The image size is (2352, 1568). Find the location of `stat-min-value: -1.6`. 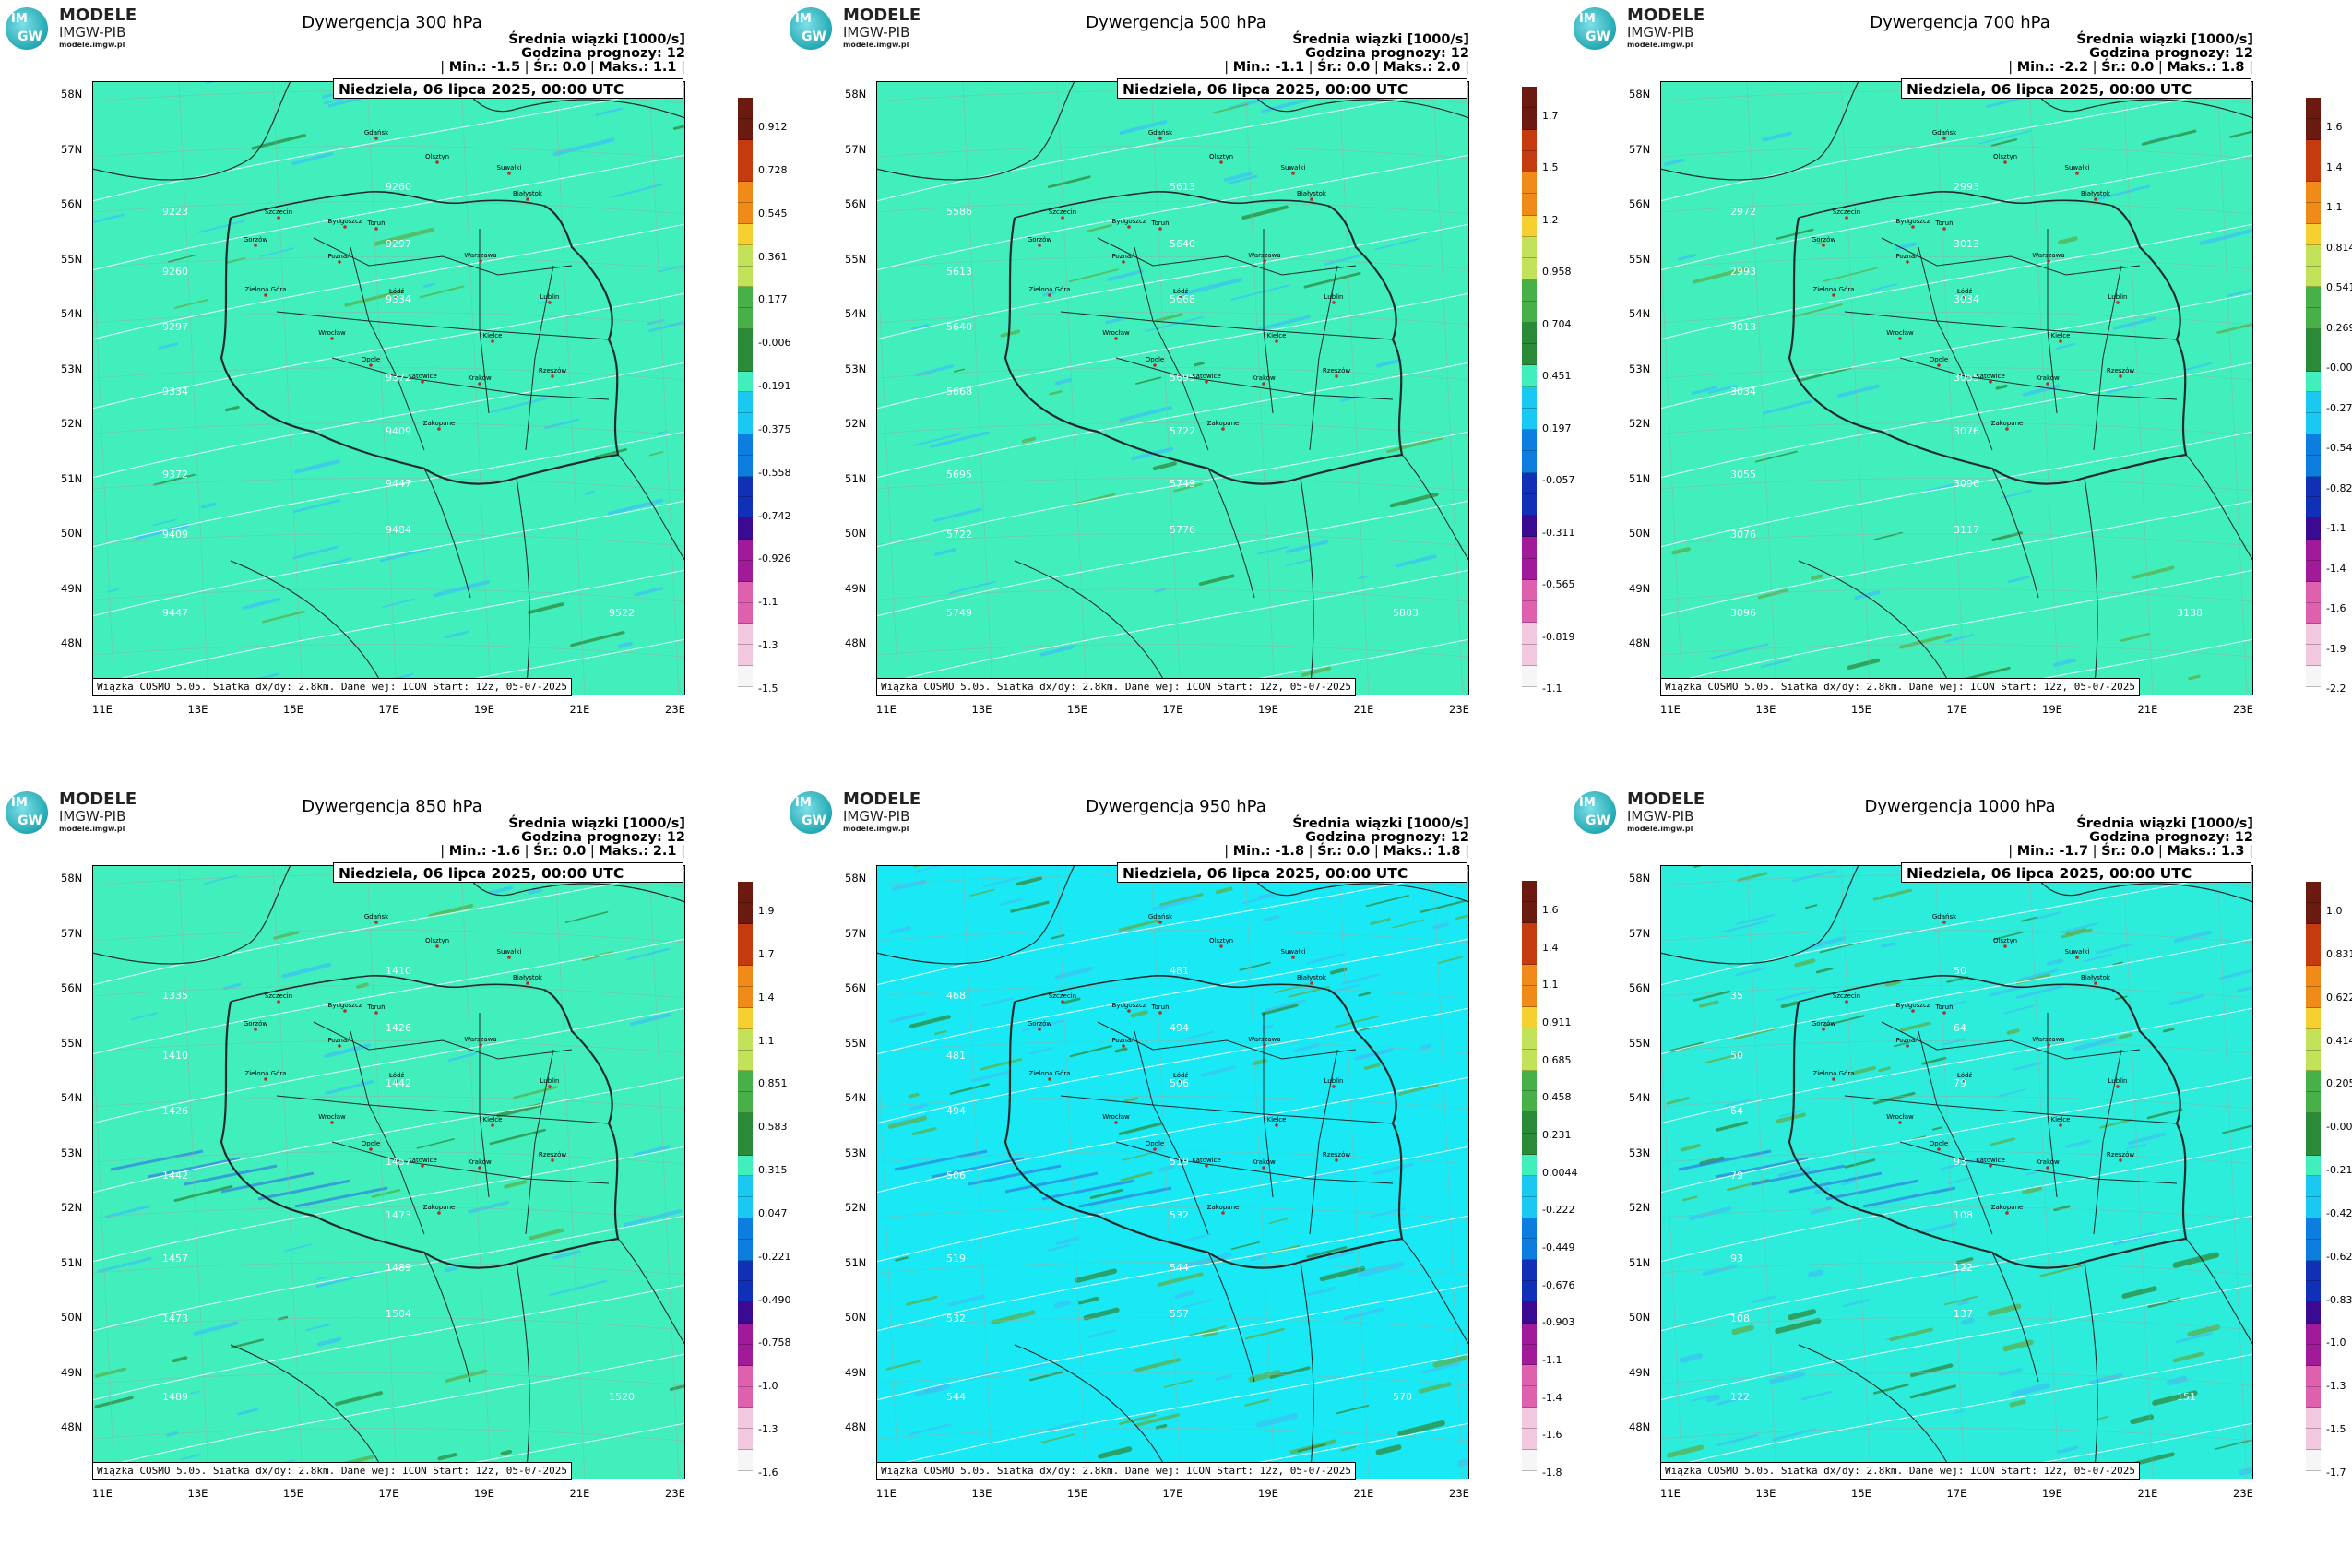

stat-min-value: -1.6 is located at coordinates (506, 851).